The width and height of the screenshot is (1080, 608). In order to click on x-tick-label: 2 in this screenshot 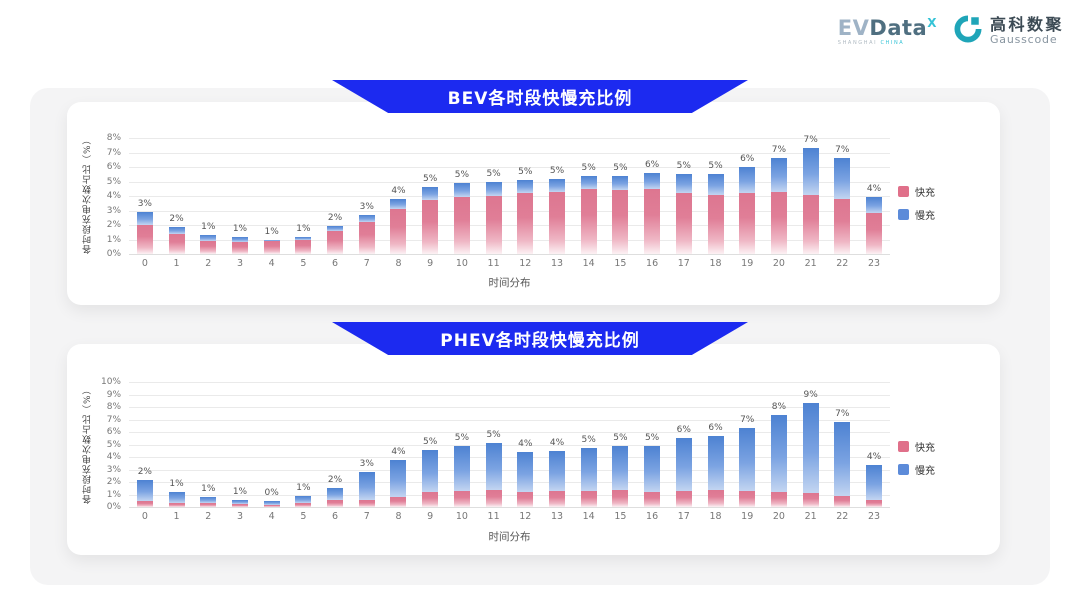, I will do `click(208, 263)`.